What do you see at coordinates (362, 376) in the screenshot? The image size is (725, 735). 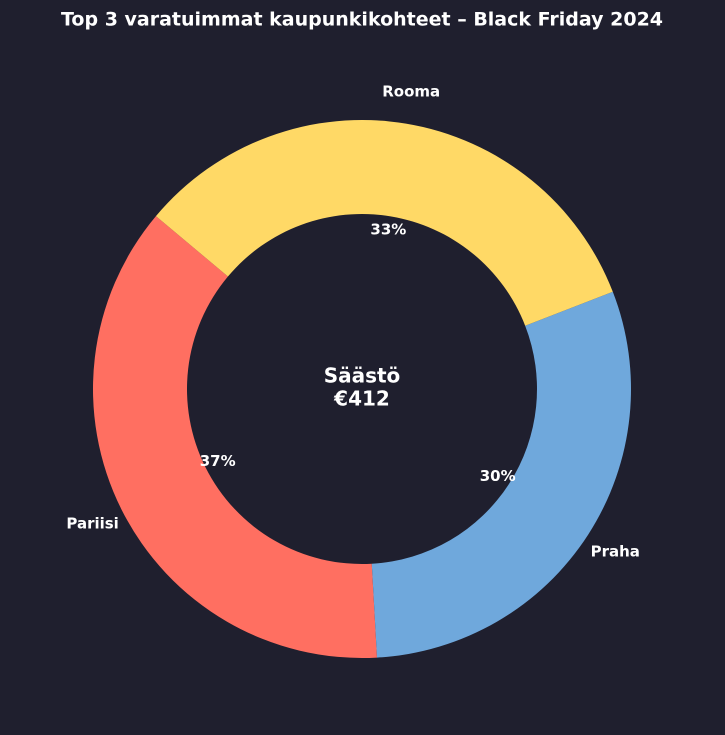 I see `center-text: Säästö` at bounding box center [362, 376].